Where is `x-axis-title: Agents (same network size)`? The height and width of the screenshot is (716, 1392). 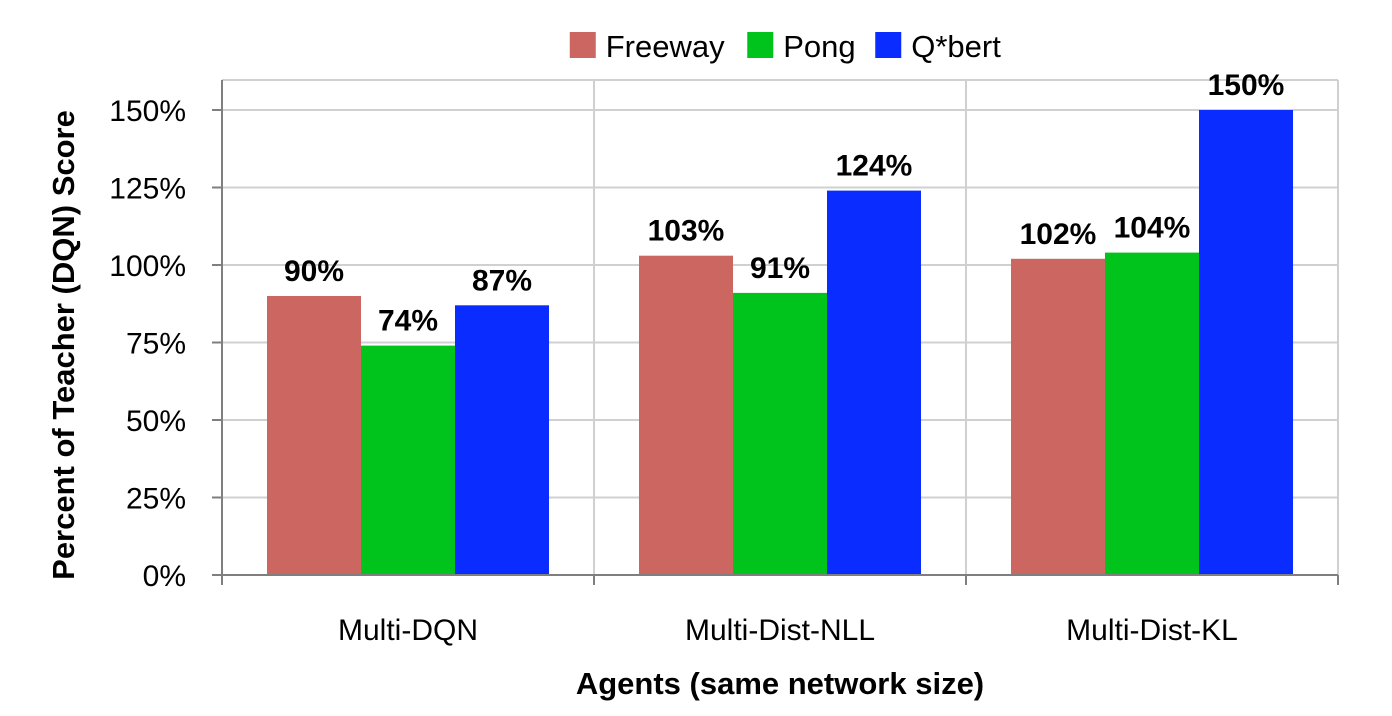 x-axis-title: Agents (same network size) is located at coordinates (780, 683).